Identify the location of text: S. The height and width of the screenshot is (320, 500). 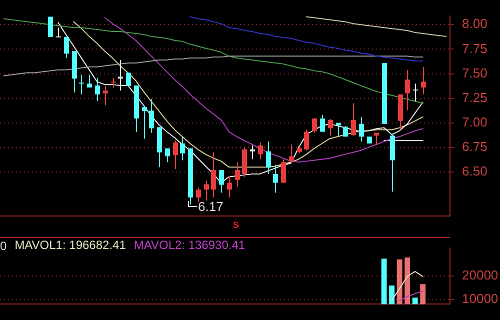
(236, 225).